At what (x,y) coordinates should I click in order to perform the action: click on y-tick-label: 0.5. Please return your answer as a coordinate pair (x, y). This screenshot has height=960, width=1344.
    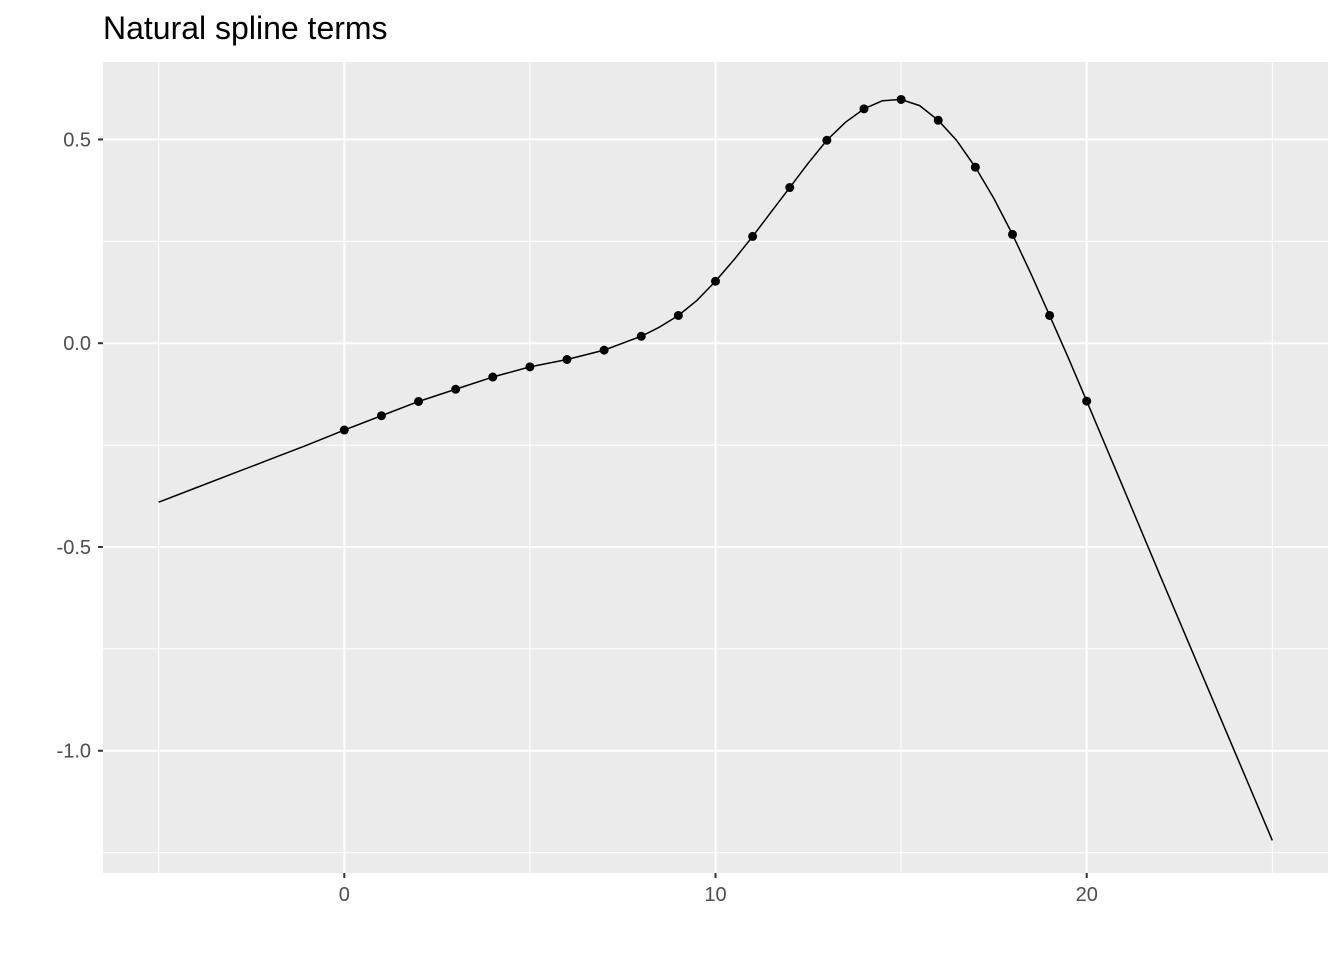
    Looking at the image, I should click on (77, 140).